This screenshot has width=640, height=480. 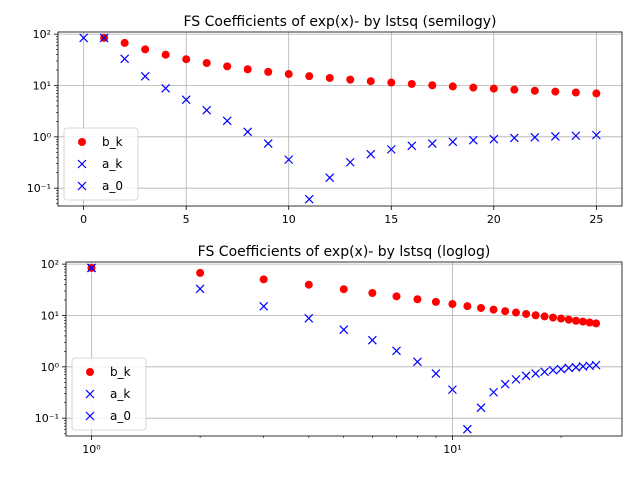 What do you see at coordinates (91, 449) in the screenshot?
I see `x-tick-label: 10⁰` at bounding box center [91, 449].